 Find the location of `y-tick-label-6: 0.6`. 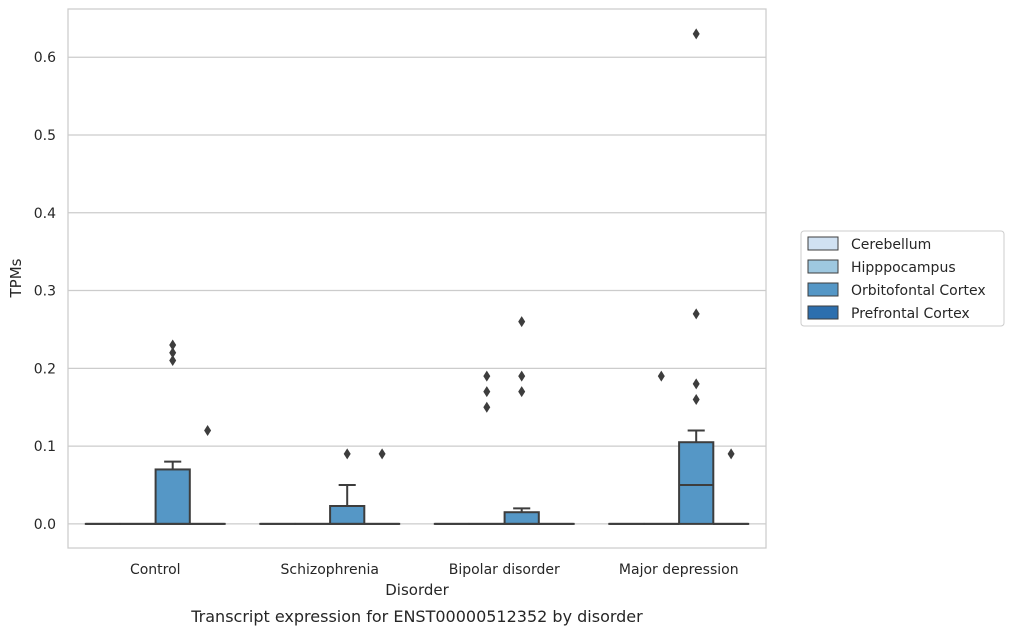

y-tick-label-6: 0.6 is located at coordinates (45, 58).